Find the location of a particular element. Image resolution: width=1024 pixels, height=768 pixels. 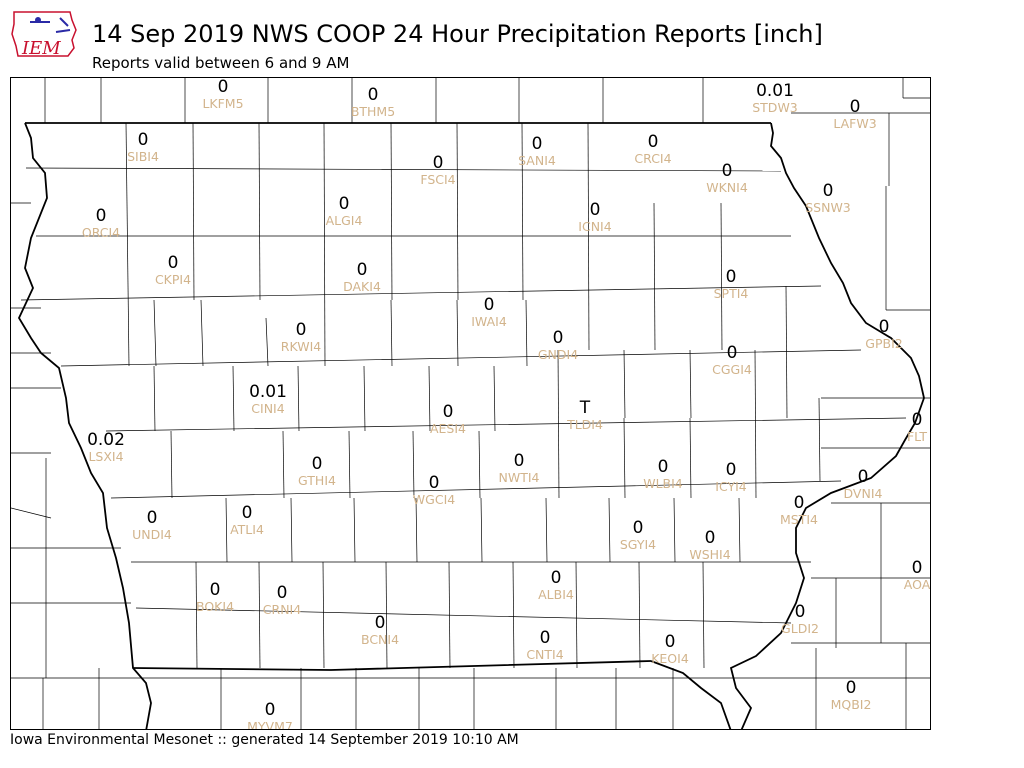

station-marker: 0 AESI4 is located at coordinates (448, 420).